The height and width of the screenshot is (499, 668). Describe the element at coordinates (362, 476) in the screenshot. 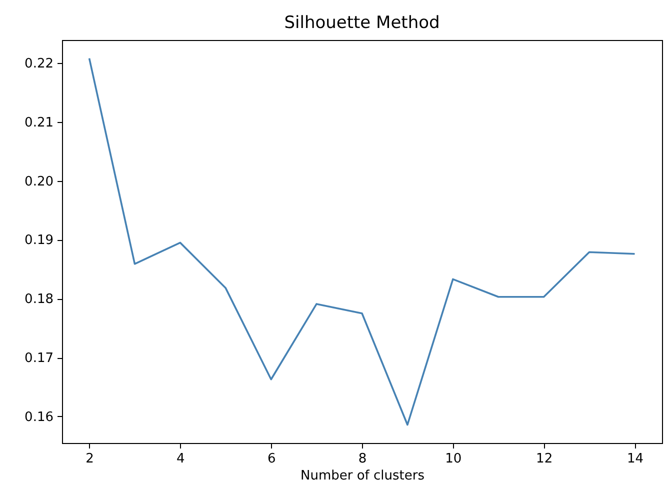

I see `x-axis-title: Number of clusters` at that location.